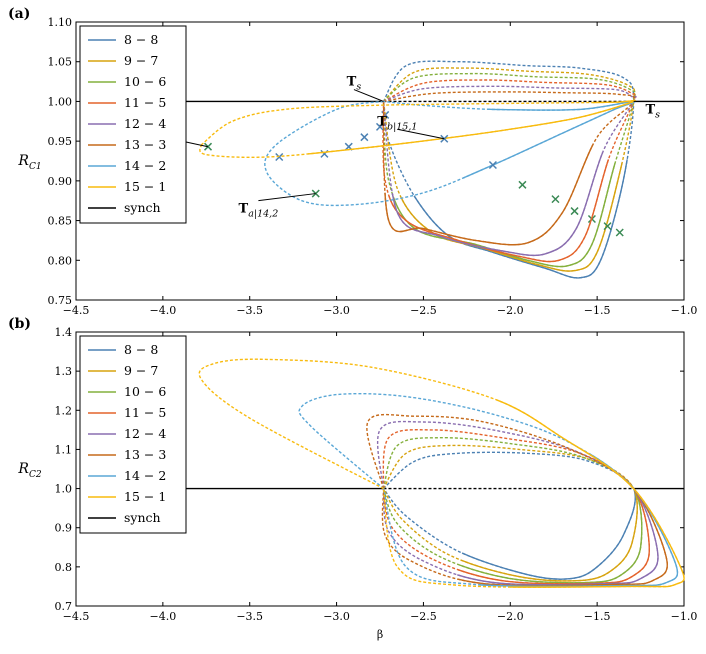  I want to click on y-tick-label: 0.95, so click(60, 141).